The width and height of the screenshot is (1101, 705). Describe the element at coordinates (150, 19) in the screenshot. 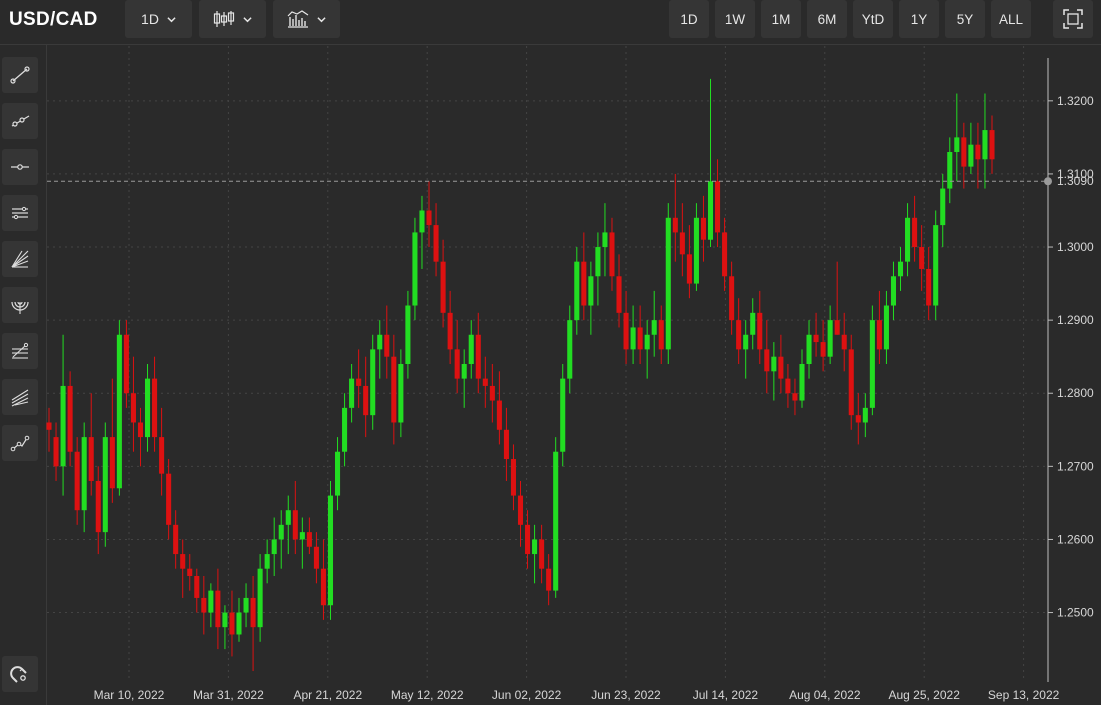

I see `interval-label: 1D` at that location.